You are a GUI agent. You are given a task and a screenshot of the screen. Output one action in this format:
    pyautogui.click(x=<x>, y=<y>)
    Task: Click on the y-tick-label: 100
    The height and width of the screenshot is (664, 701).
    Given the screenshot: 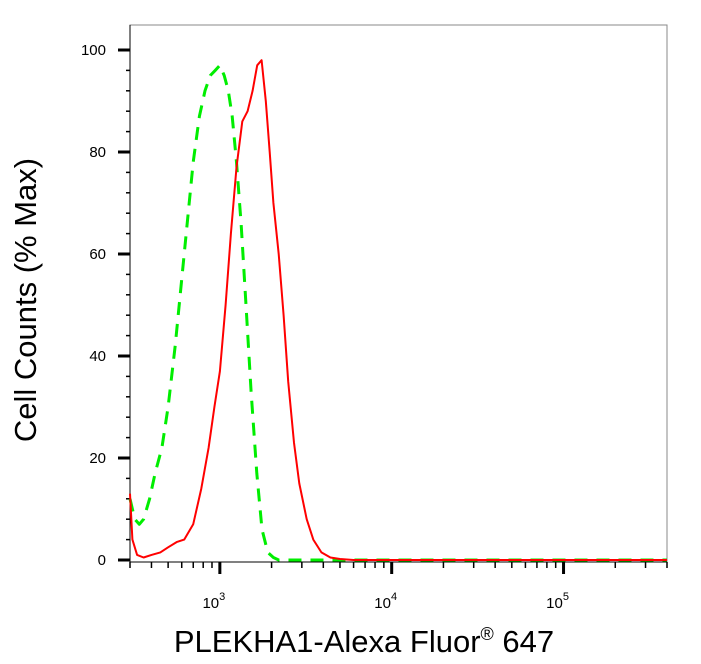 What is the action you would take?
    pyautogui.click(x=93, y=50)
    